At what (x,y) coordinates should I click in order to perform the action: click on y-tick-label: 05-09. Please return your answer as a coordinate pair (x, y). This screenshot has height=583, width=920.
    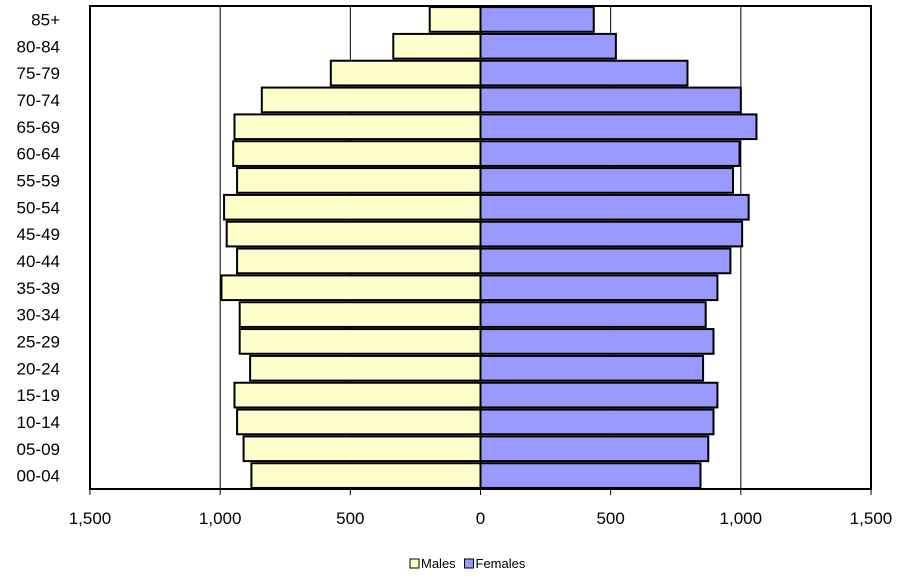
    Looking at the image, I should click on (38, 449).